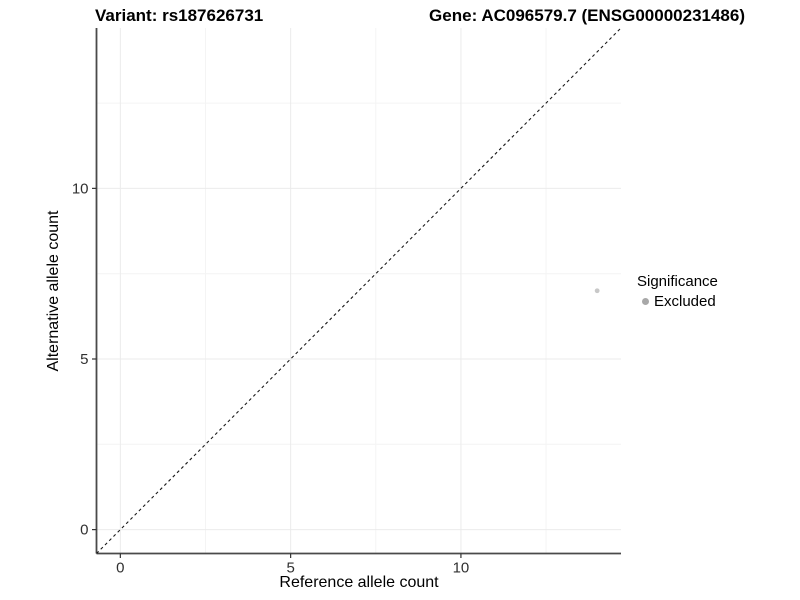 The width and height of the screenshot is (800, 600). I want to click on legend-point-icon, so click(645, 301).